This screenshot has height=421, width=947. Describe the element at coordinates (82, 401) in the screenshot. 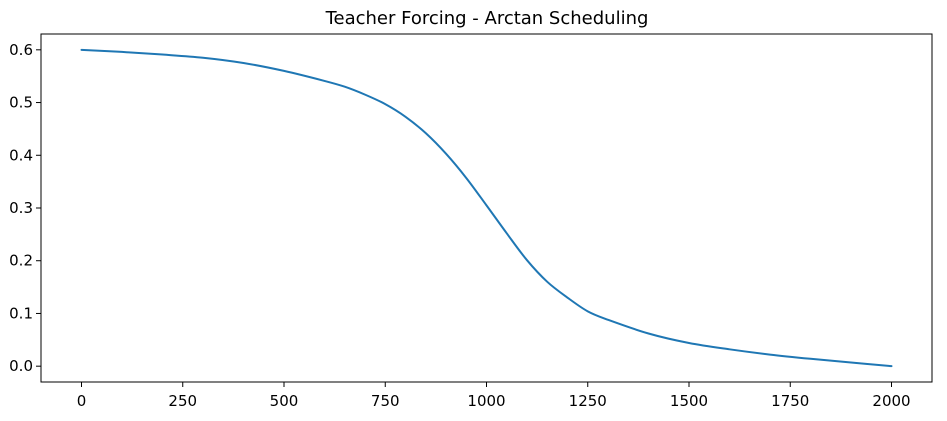

I see `x-tick-label: 0` at that location.